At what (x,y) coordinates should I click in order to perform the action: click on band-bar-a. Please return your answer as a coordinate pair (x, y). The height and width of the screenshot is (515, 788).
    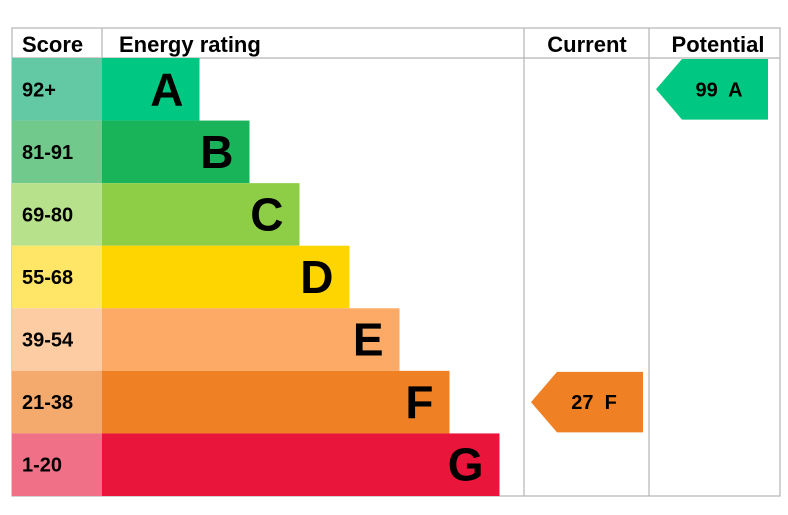
    Looking at the image, I should click on (151, 89).